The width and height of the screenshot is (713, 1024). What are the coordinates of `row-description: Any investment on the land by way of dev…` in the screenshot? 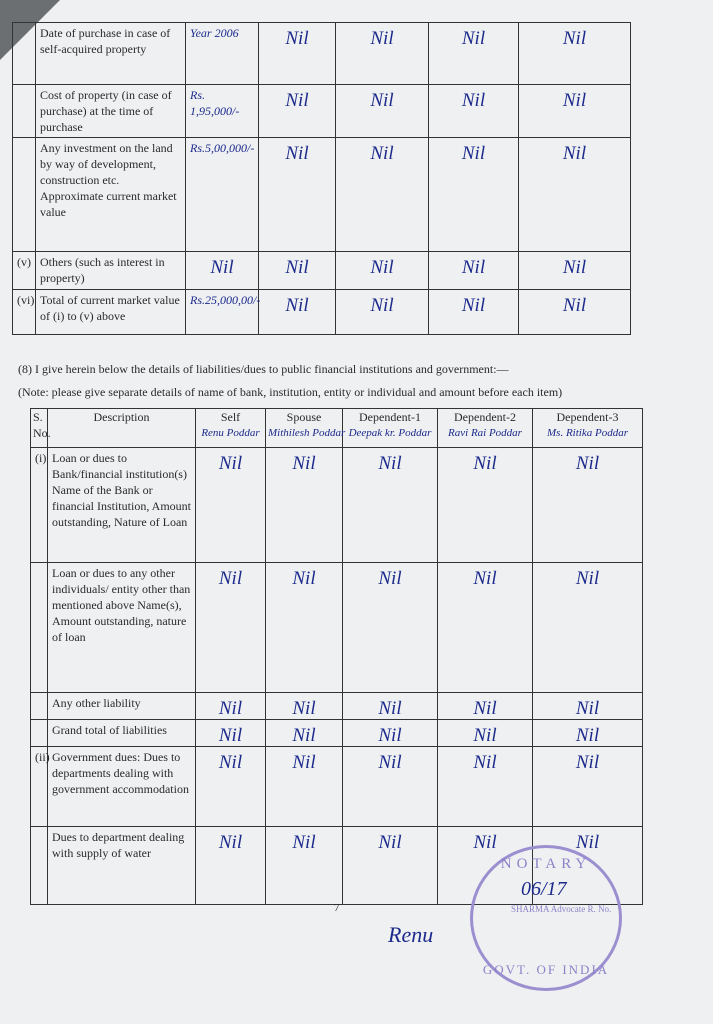 It's located at (110, 194).